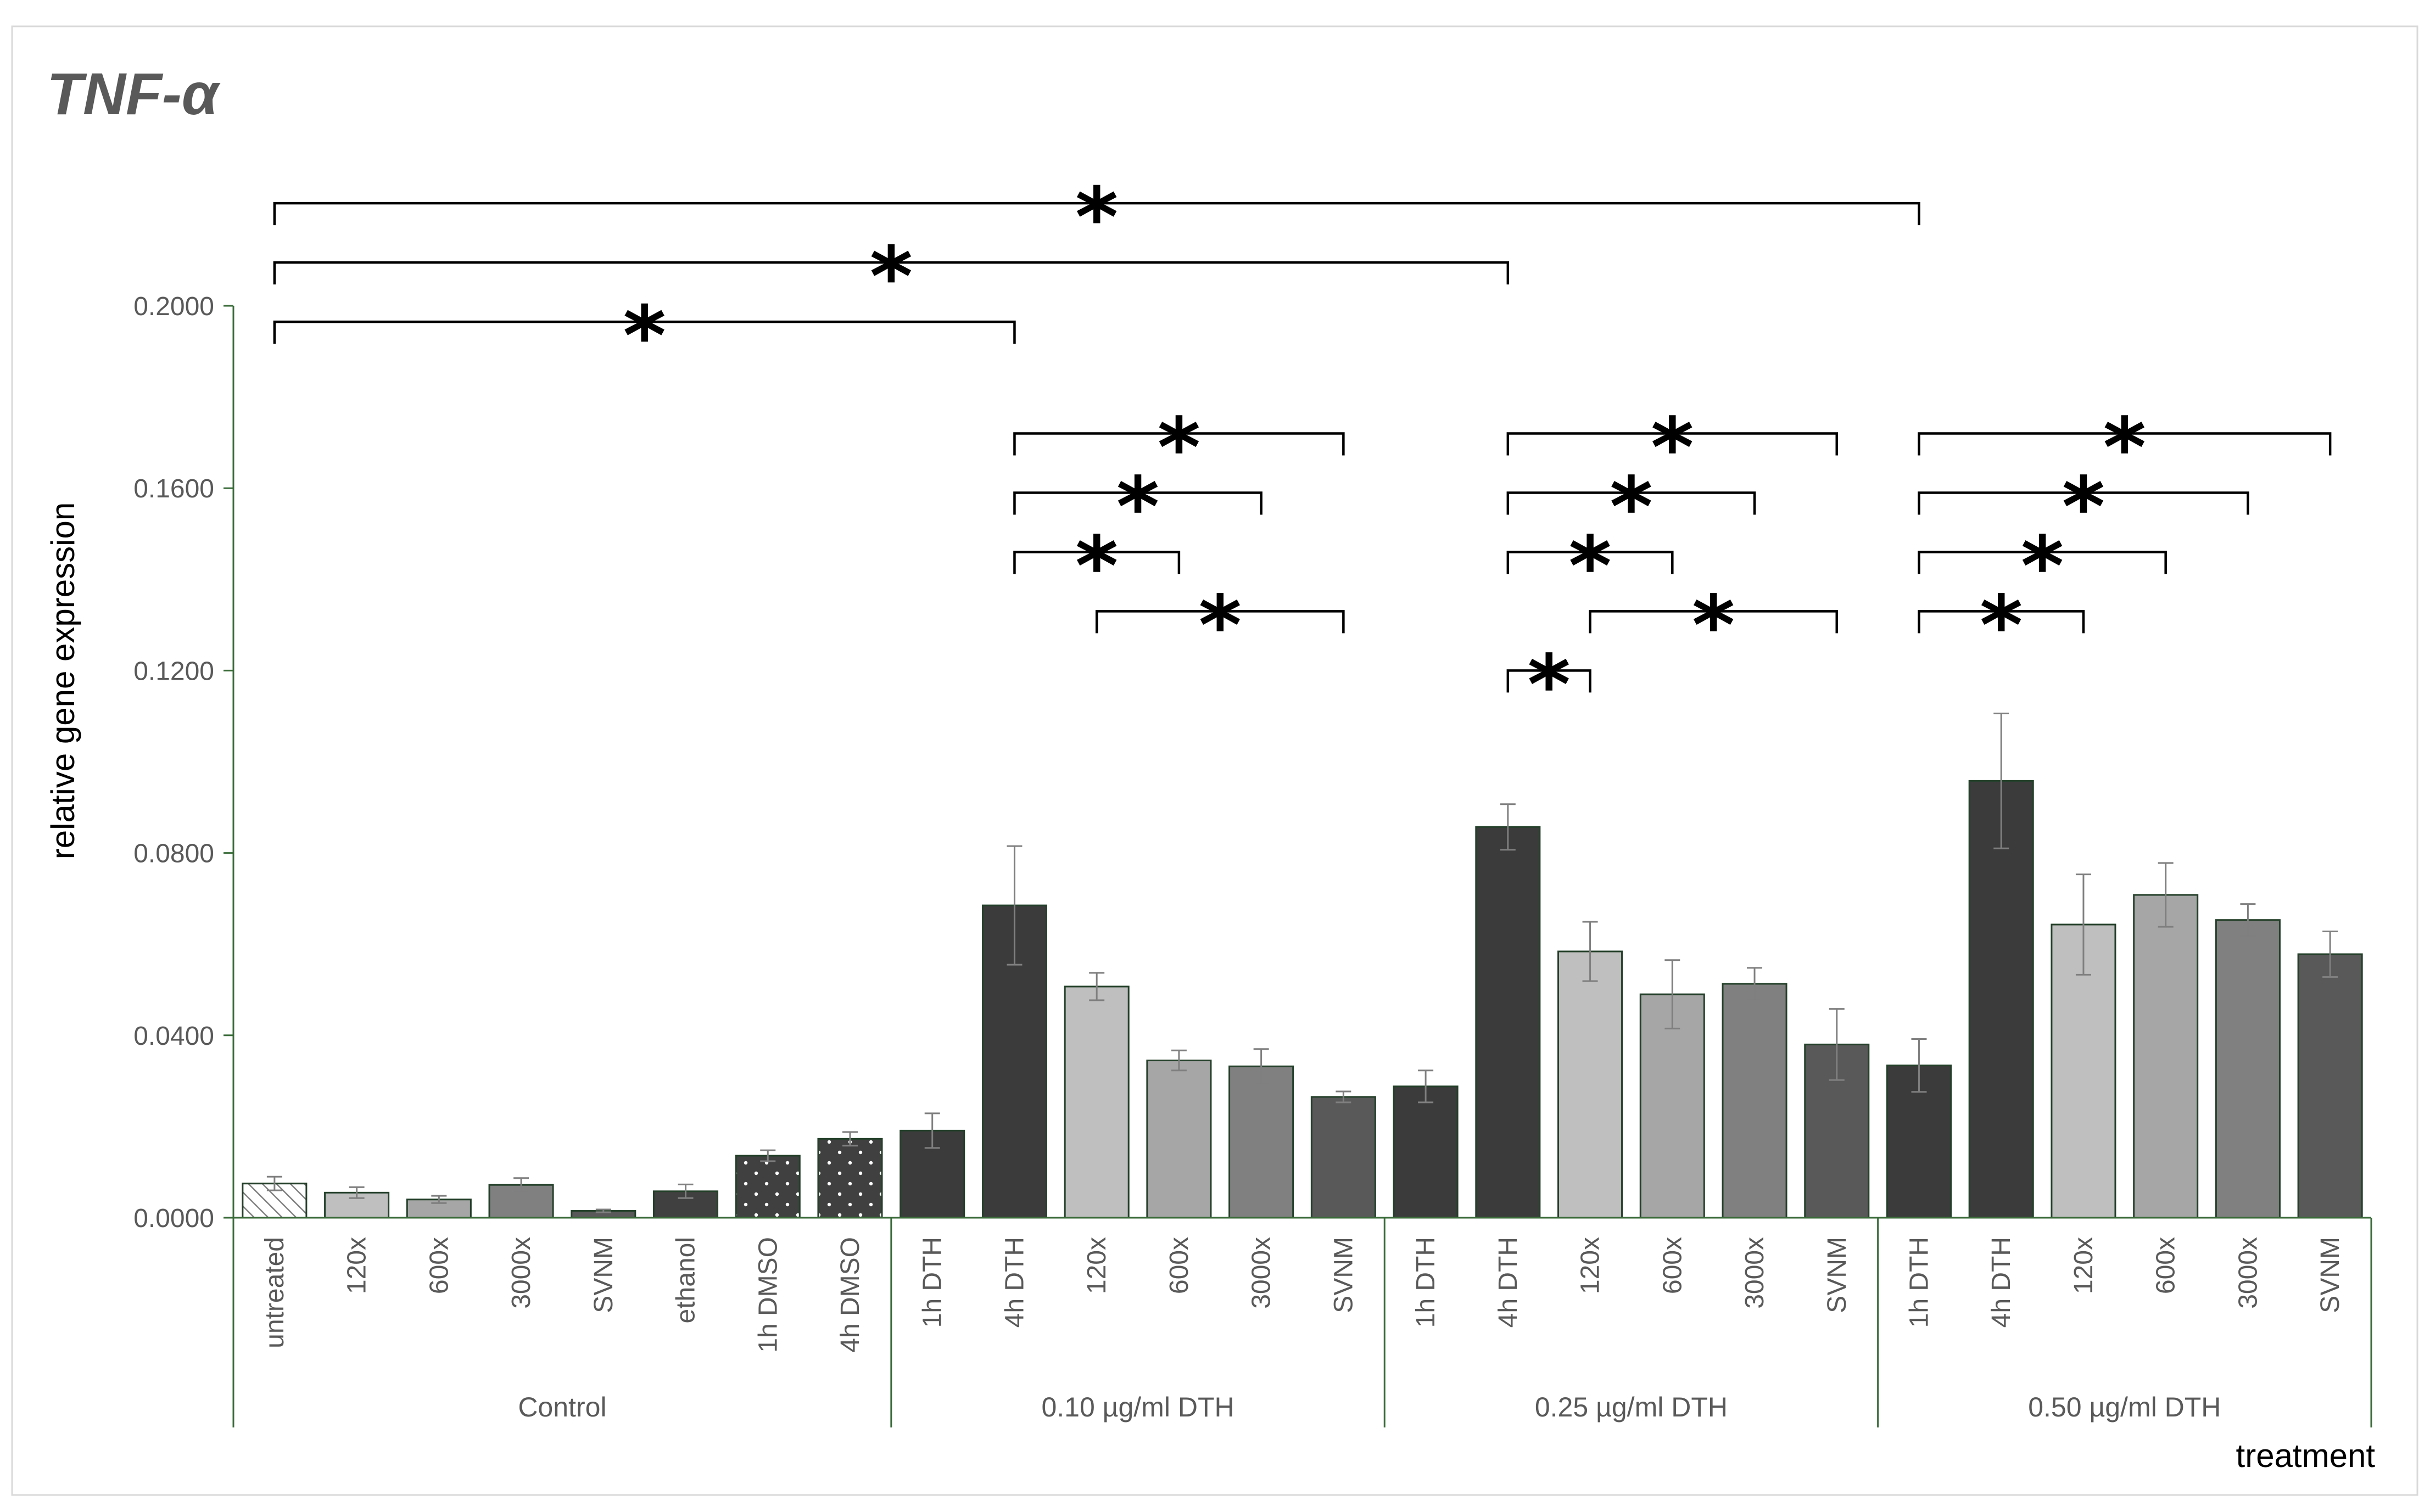 This screenshot has height=1512, width=2430. I want to click on bar: 4h DMSO: 0.0173, so click(850, 1179).